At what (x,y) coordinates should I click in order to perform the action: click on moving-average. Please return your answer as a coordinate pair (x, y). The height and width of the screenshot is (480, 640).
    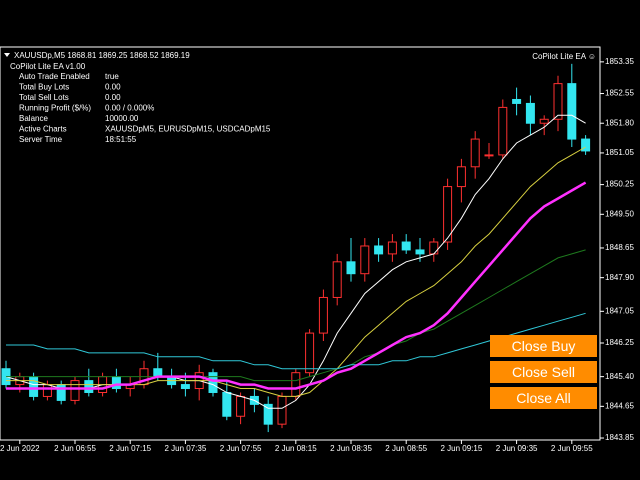
    Looking at the image, I should click on (296, 341).